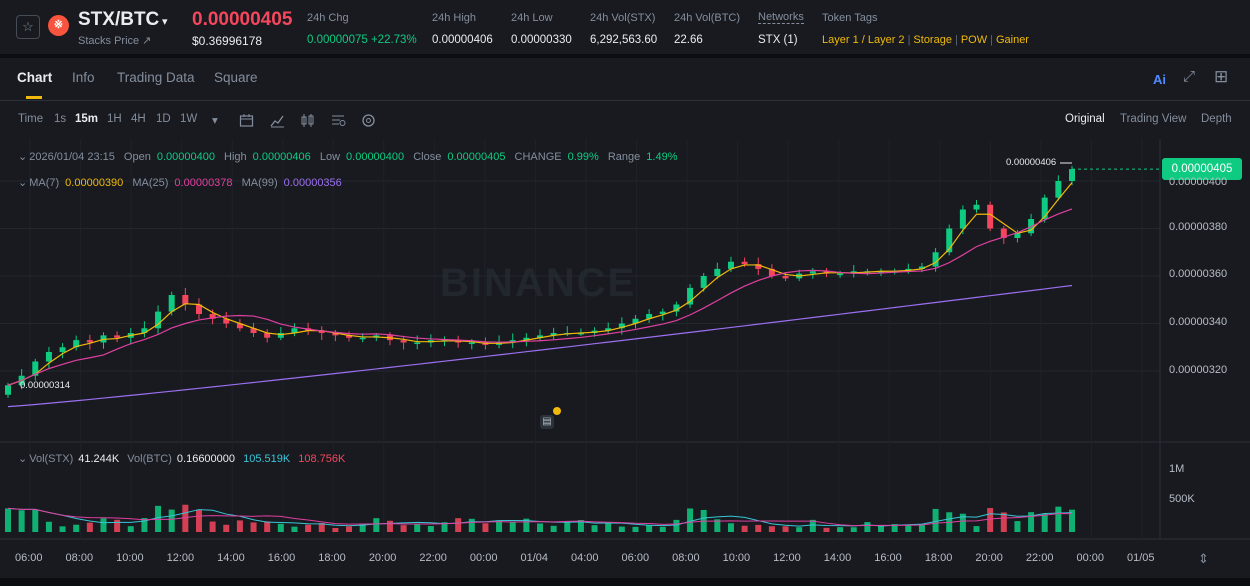 Image resolution: width=1250 pixels, height=586 pixels. I want to click on networks-label: Networks, so click(781, 17).